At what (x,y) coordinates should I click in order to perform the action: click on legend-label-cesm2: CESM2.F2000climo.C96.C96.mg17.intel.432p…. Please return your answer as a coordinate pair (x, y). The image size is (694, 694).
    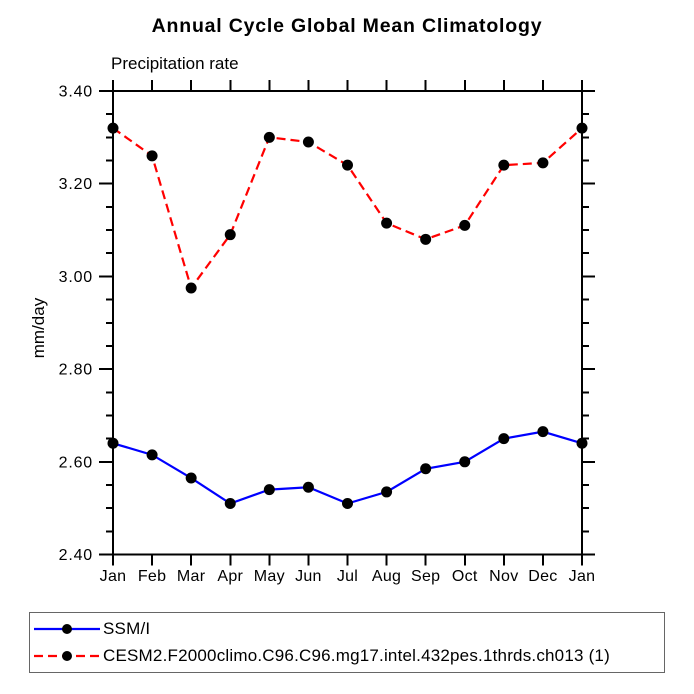
    Looking at the image, I should click on (356, 656).